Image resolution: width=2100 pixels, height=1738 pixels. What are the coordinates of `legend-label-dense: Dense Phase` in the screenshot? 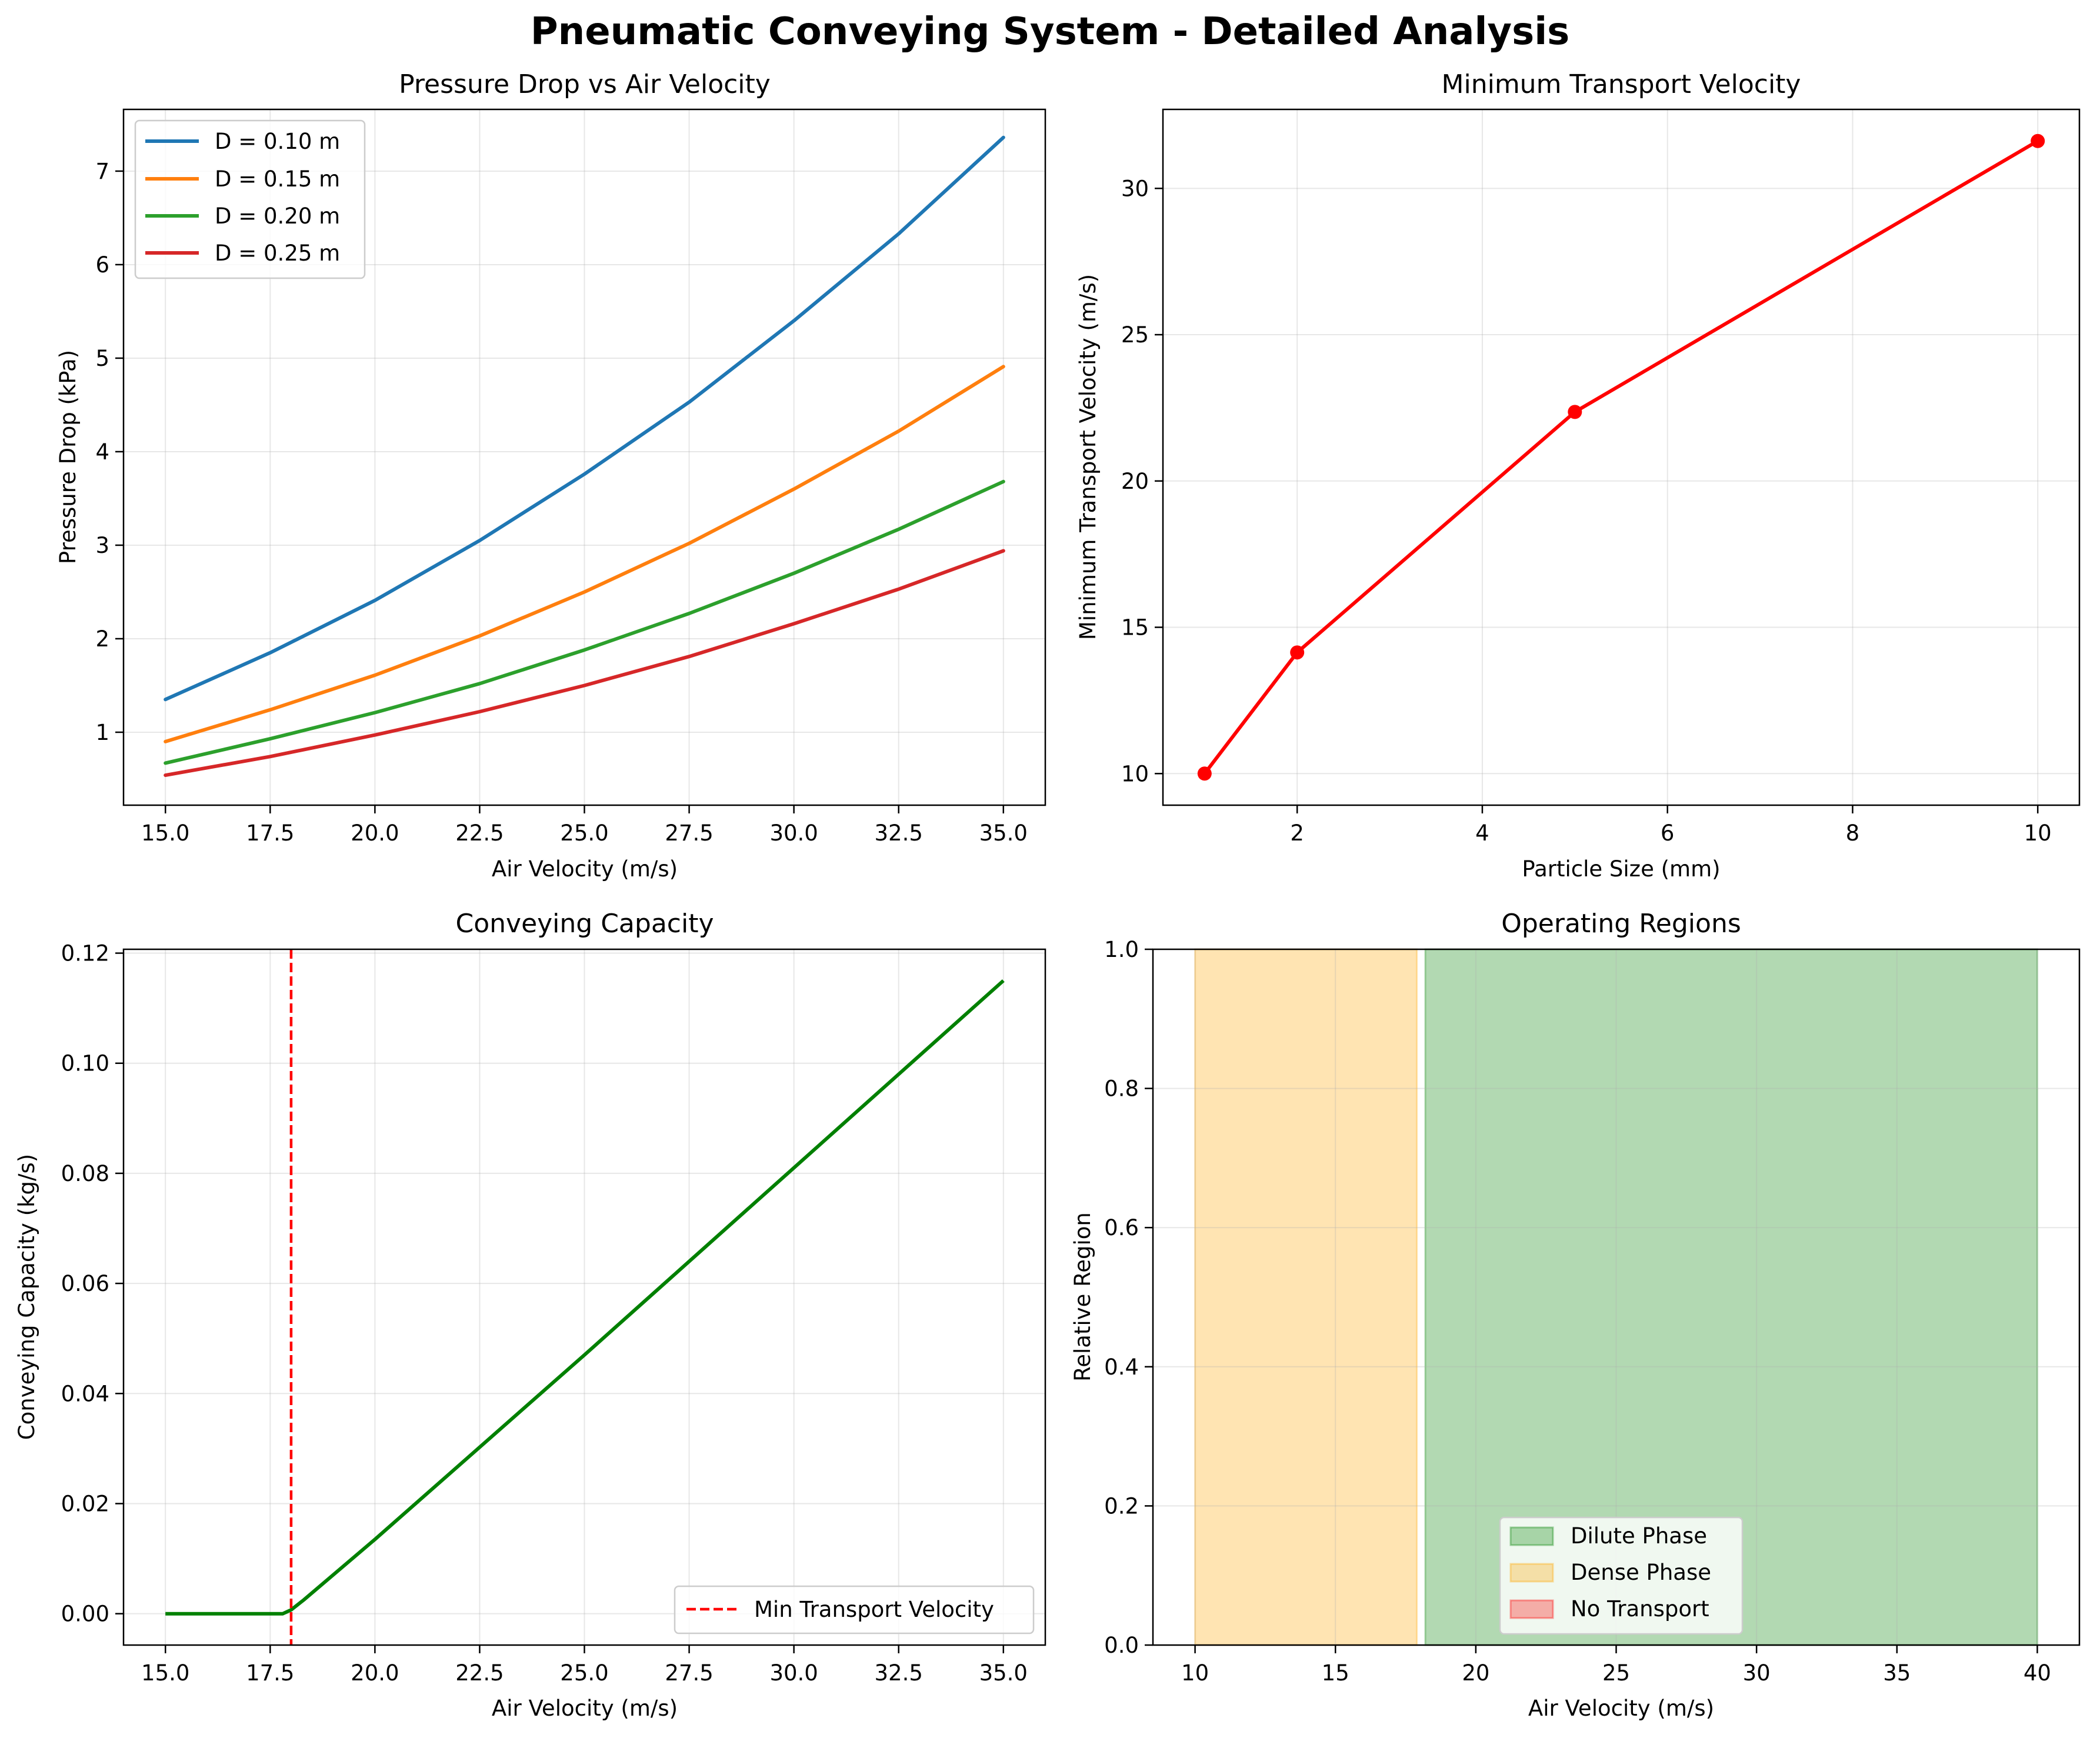 It's located at (1641, 1573).